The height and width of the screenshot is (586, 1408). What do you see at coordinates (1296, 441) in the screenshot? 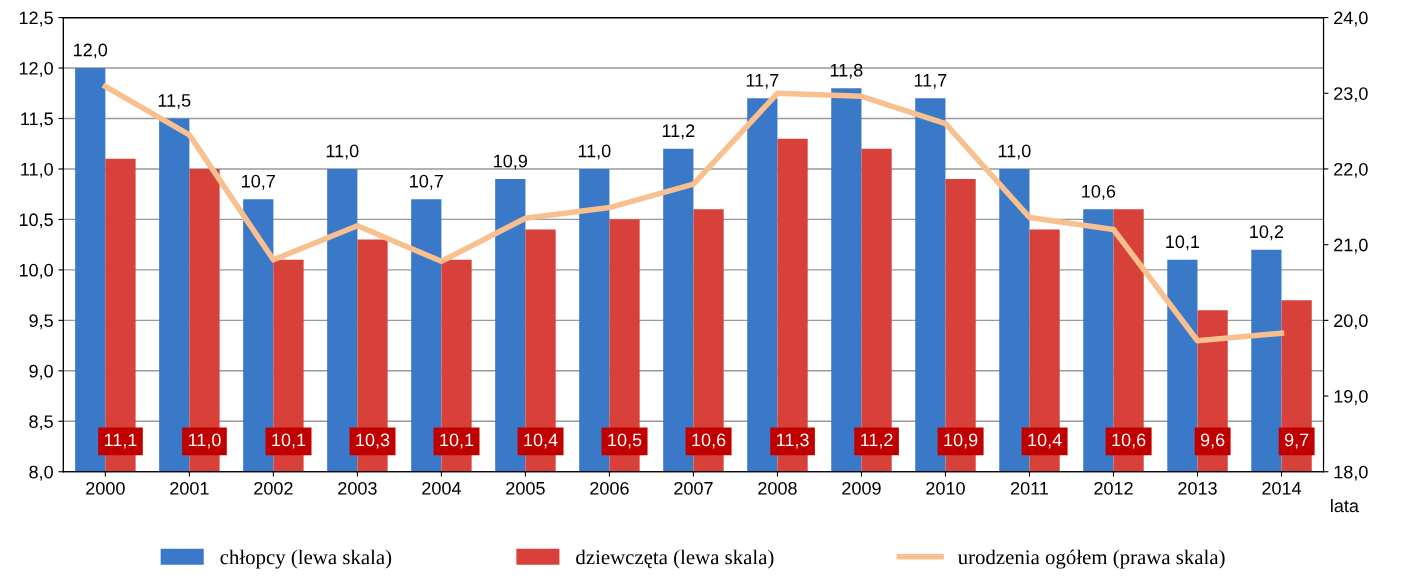
I see `data-label: 9,7` at bounding box center [1296, 441].